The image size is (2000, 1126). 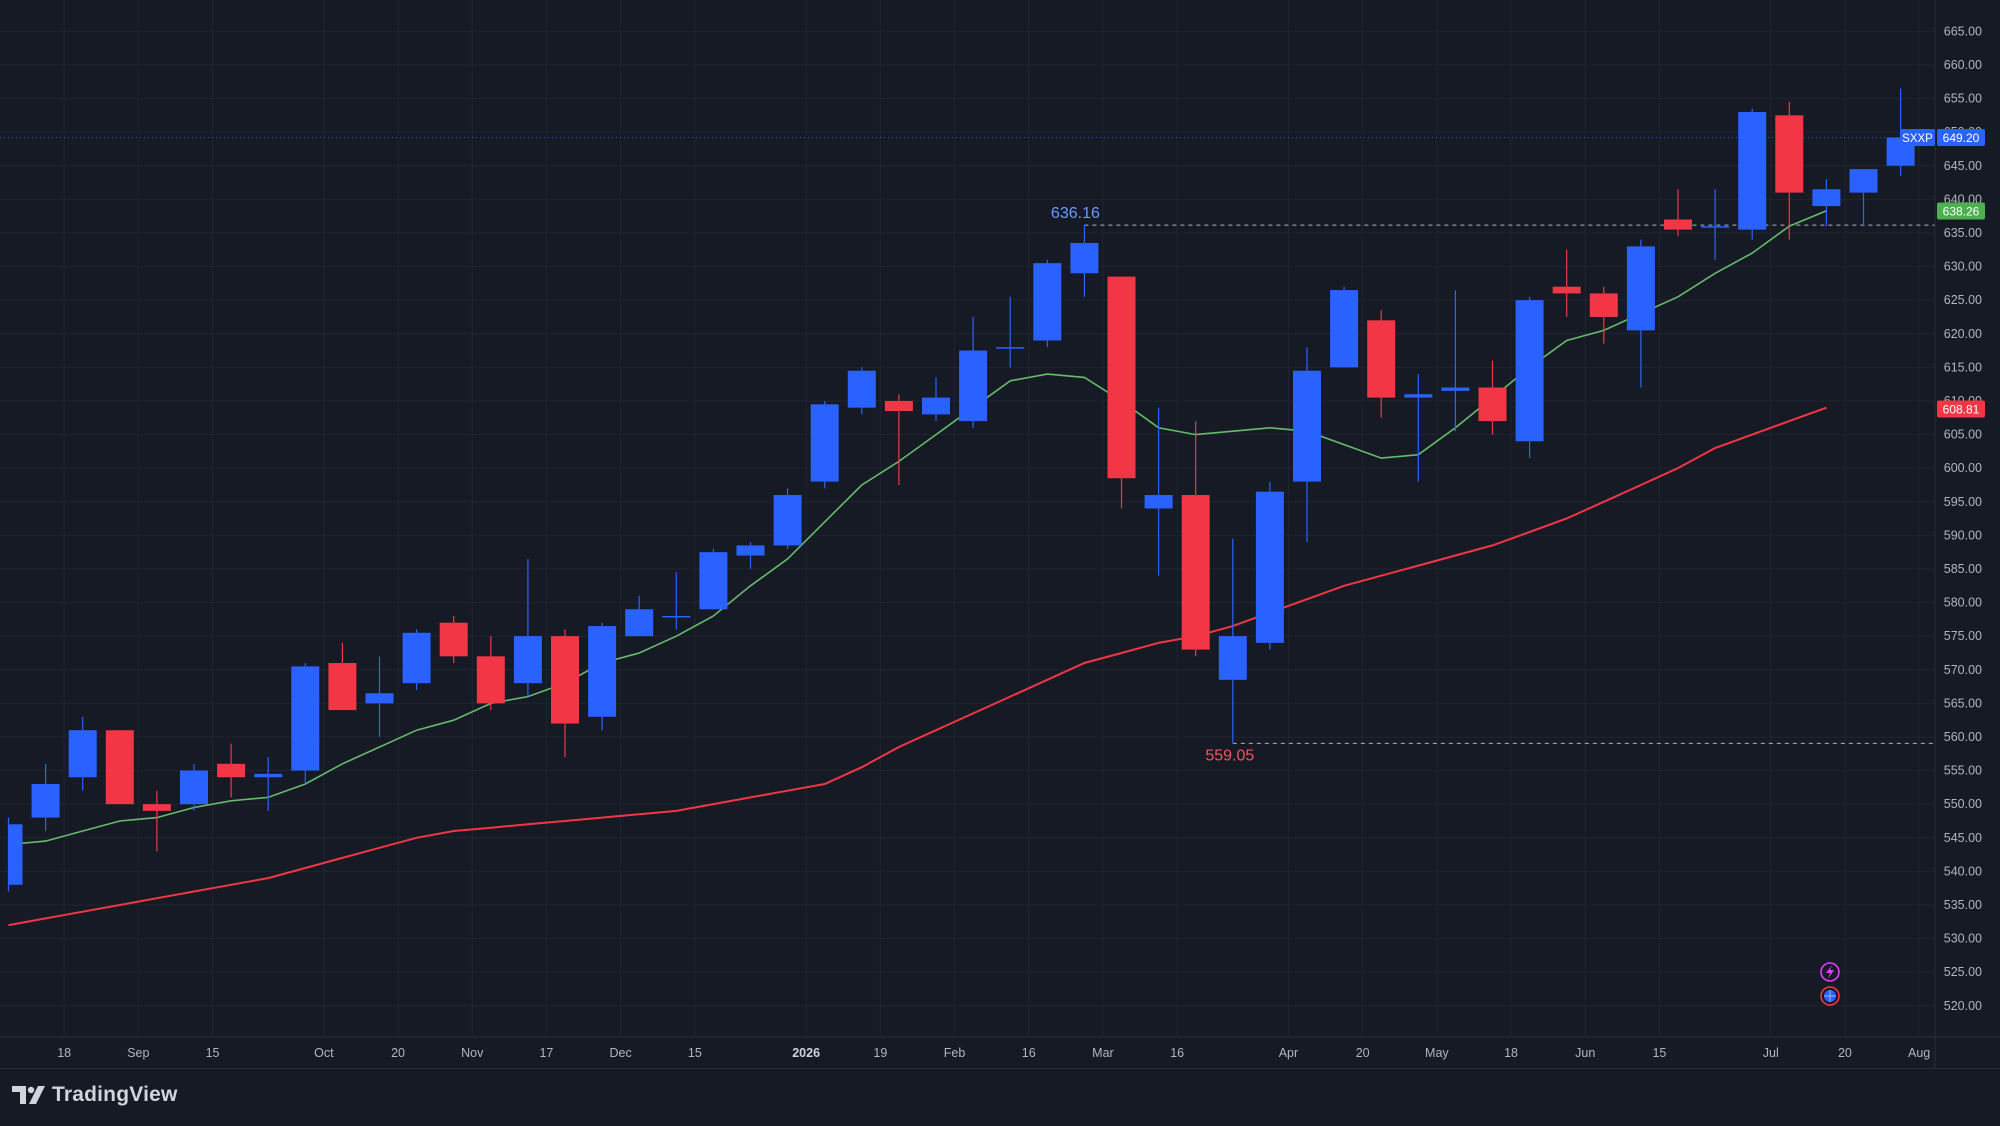 I want to click on y-tick-label: 620.00, so click(x=1963, y=334).